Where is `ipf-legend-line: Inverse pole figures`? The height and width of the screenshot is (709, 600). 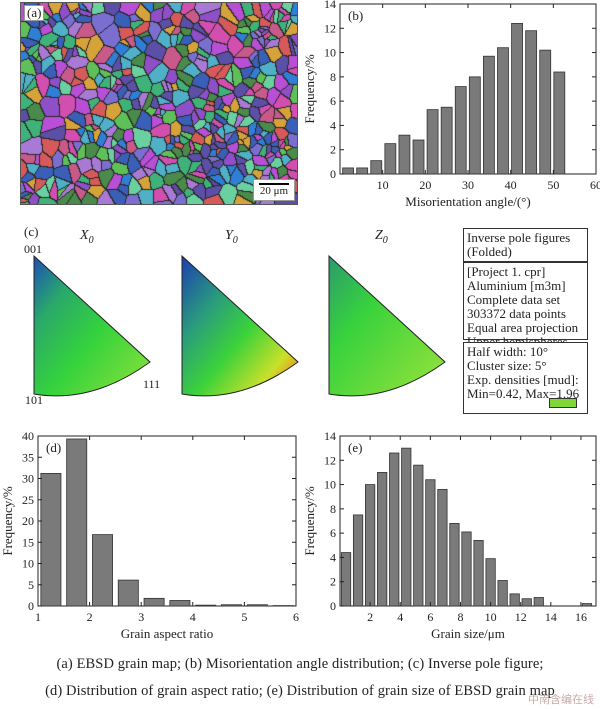 ipf-legend-line: Inverse pole figures is located at coordinates (519, 237).